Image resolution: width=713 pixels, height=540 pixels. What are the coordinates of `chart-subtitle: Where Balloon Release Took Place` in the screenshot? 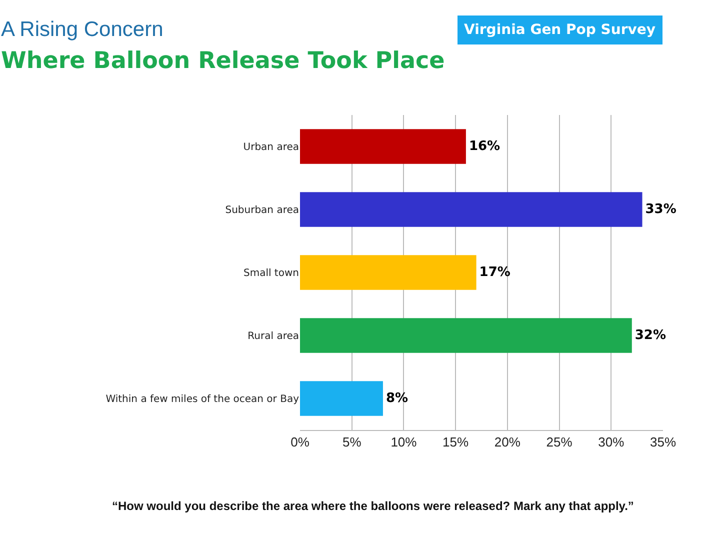 It's located at (223, 61).